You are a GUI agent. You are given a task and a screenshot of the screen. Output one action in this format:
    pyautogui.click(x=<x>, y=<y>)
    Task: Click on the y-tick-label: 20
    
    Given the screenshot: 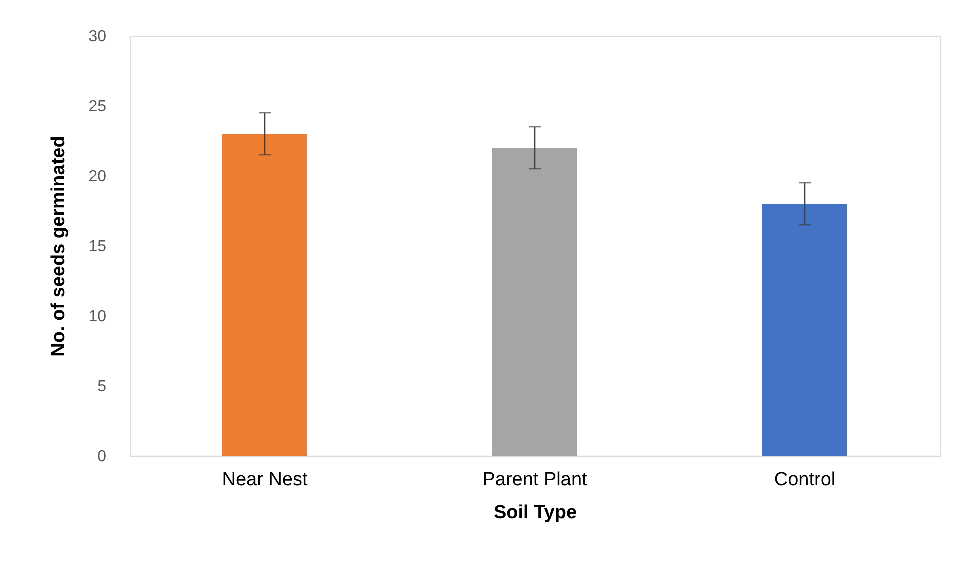 What is the action you would take?
    pyautogui.click(x=97, y=177)
    